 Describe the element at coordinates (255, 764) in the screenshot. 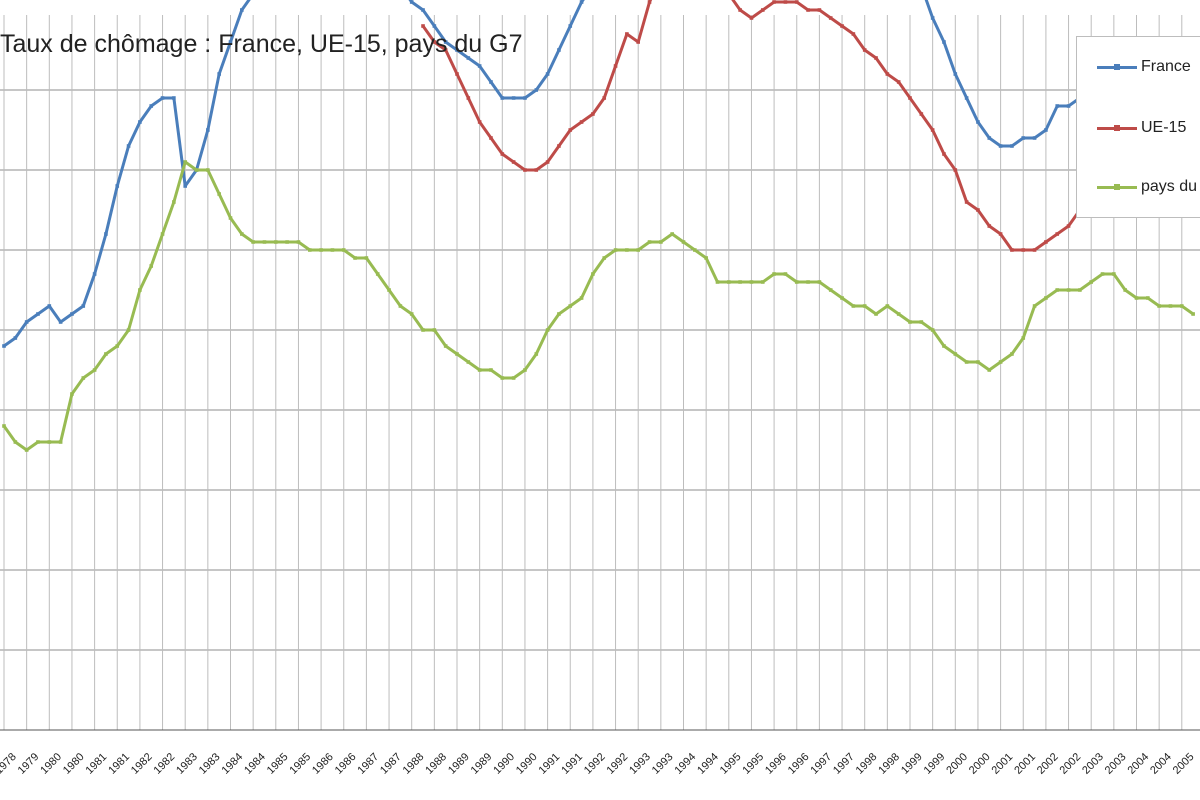

I see `x-tick-label: 1984` at that location.